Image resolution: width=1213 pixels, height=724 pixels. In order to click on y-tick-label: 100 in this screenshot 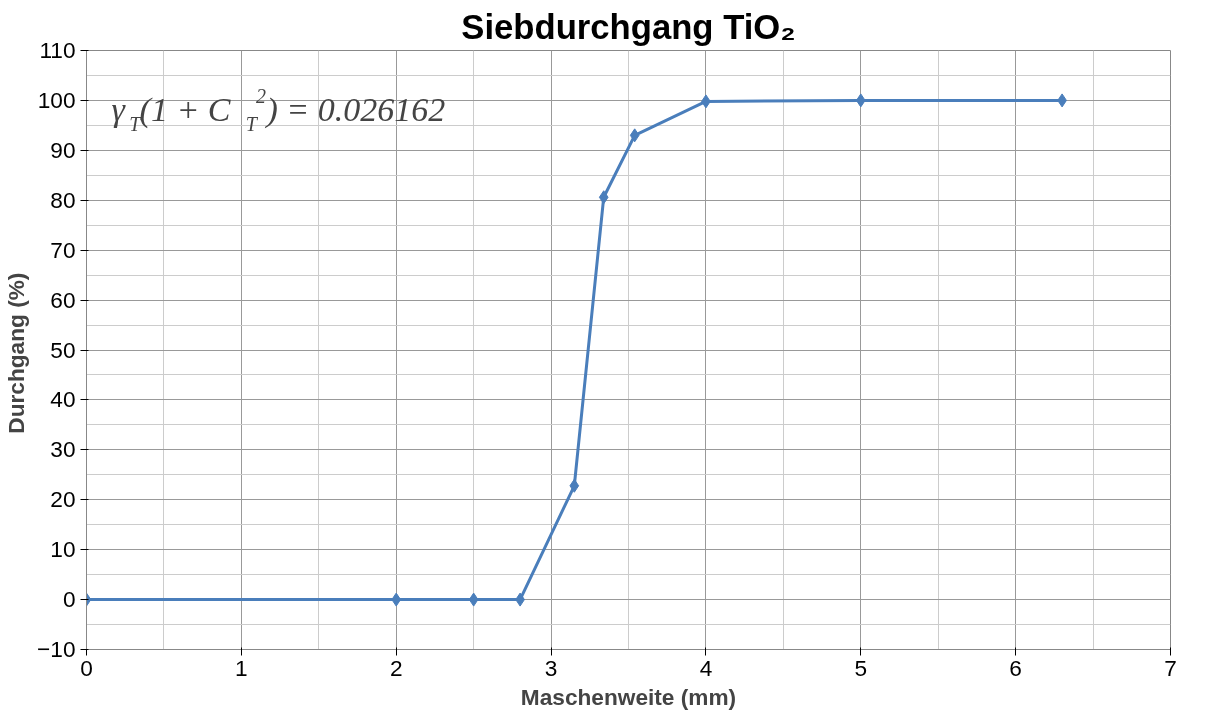, I will do `click(56, 99)`.